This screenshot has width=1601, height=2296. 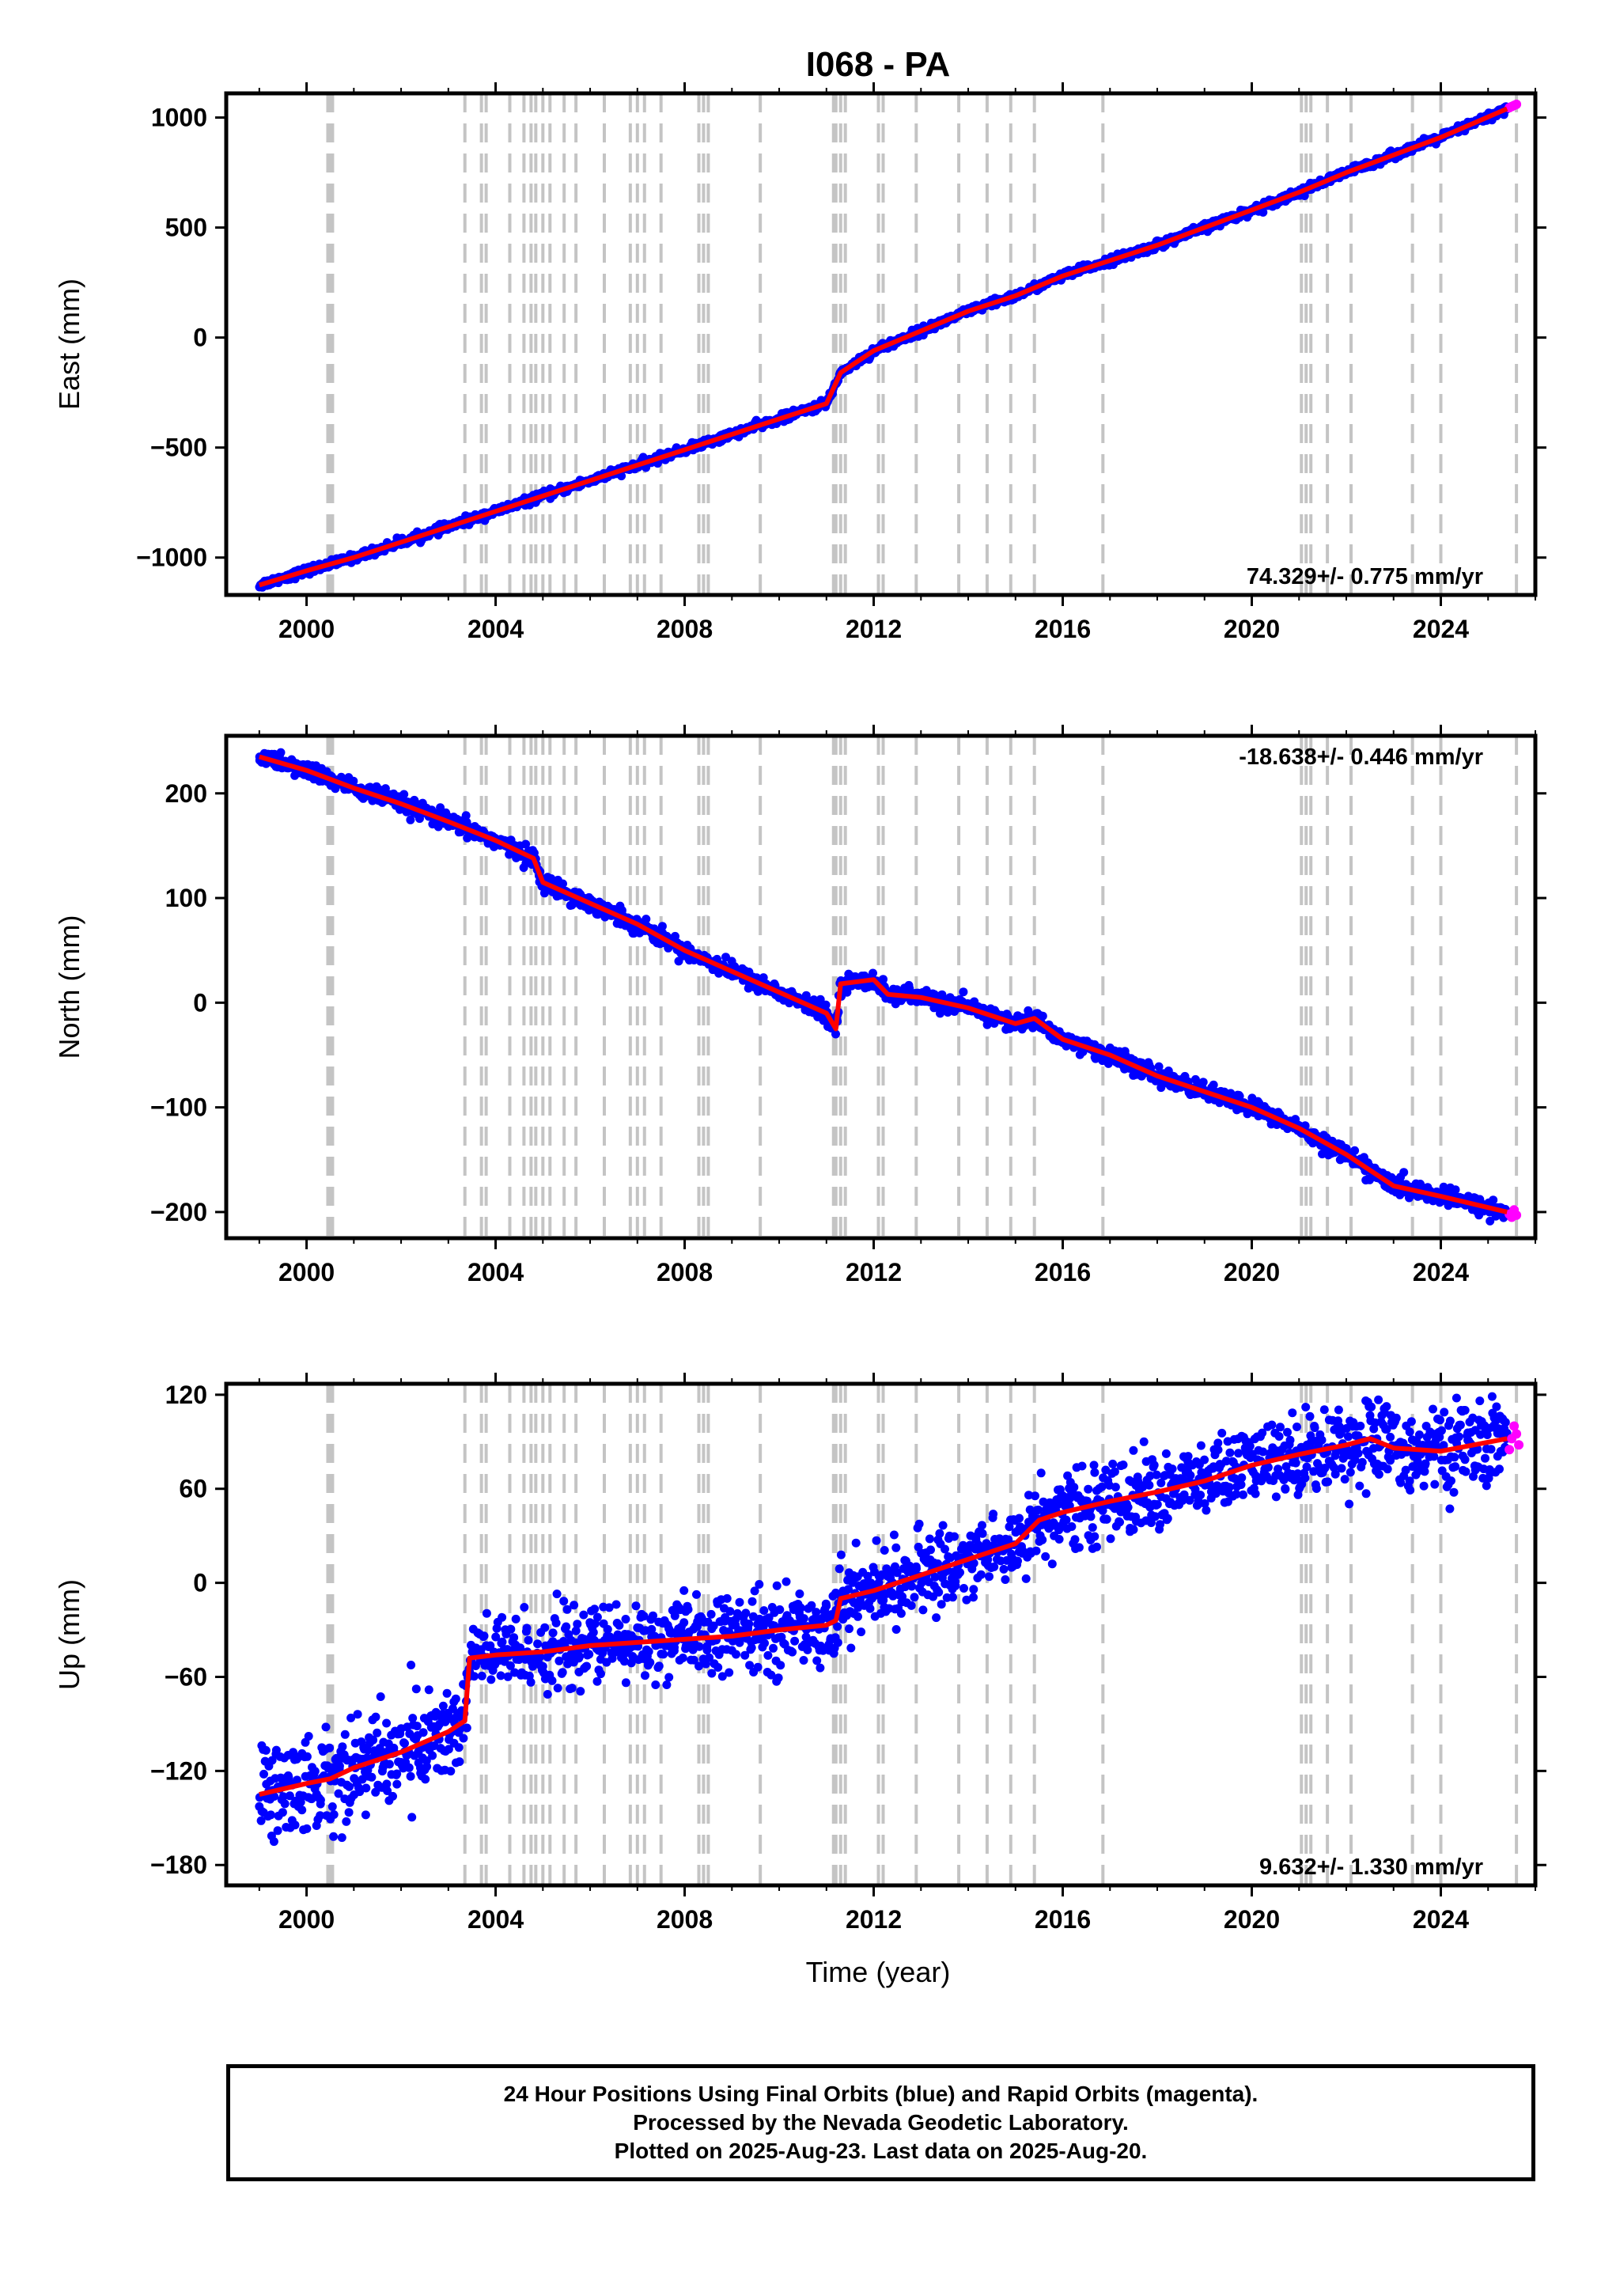 What do you see at coordinates (1063, 1272) in the screenshot?
I see `x-tick-label: 2016` at bounding box center [1063, 1272].